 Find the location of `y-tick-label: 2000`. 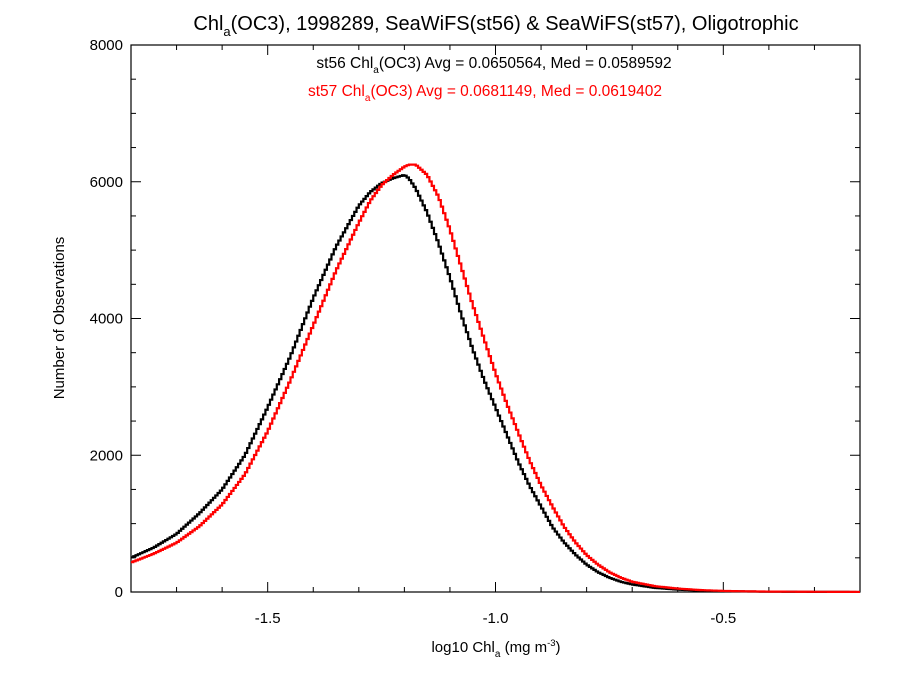

y-tick-label: 2000 is located at coordinates (106, 455).